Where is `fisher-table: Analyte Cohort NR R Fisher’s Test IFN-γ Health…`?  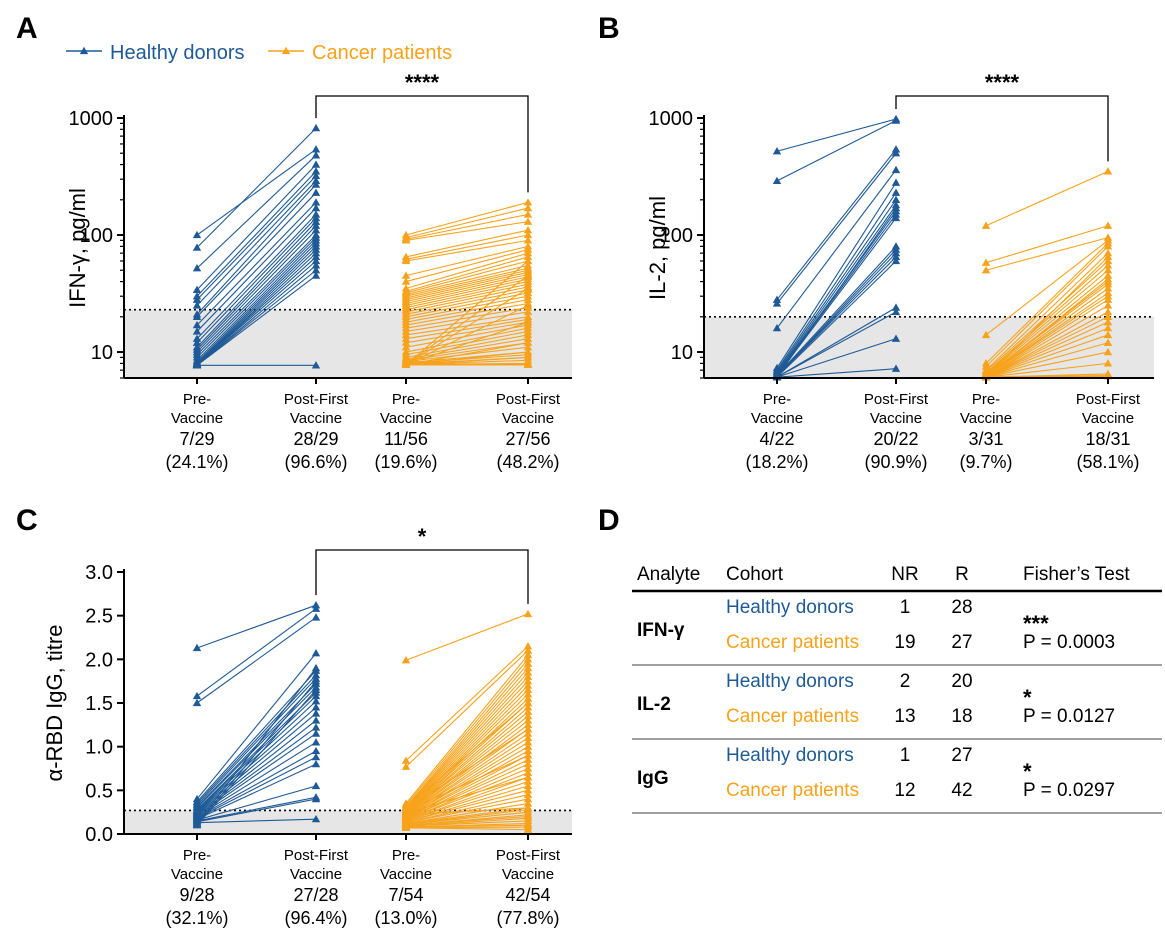
fisher-table: Analyte Cohort NR R Fisher’s Test IFN-γ Health… is located at coordinates (897, 689).